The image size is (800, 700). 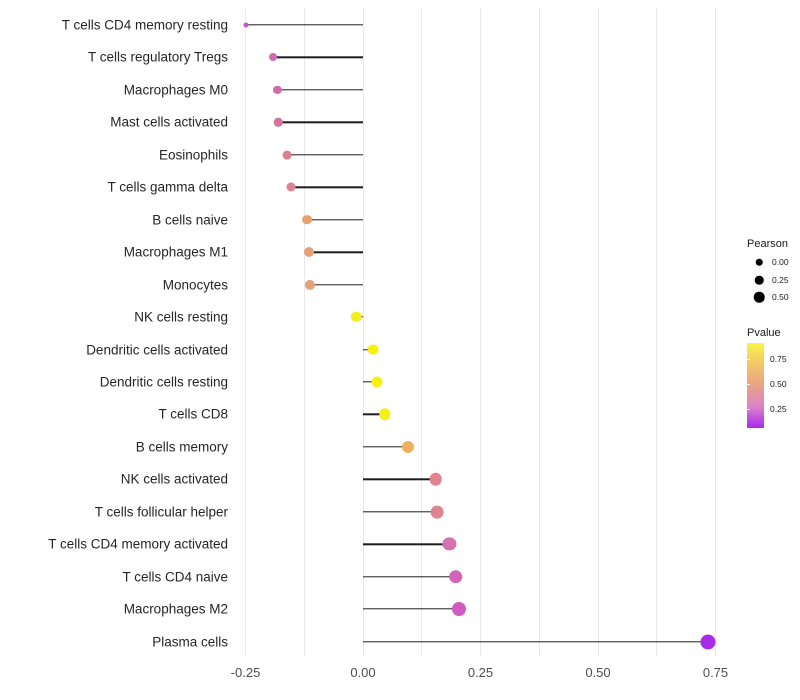 I want to click on x-tick-label: 0.50, so click(x=598, y=672).